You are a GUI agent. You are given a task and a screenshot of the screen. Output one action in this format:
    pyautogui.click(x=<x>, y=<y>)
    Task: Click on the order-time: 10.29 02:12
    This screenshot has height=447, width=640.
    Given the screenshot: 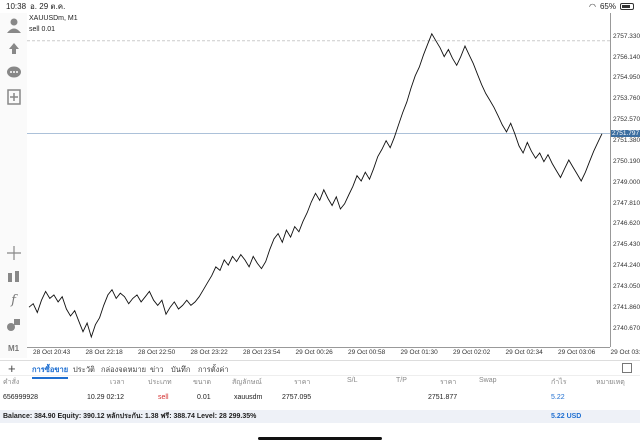 What is the action you would take?
    pyautogui.click(x=105, y=397)
    